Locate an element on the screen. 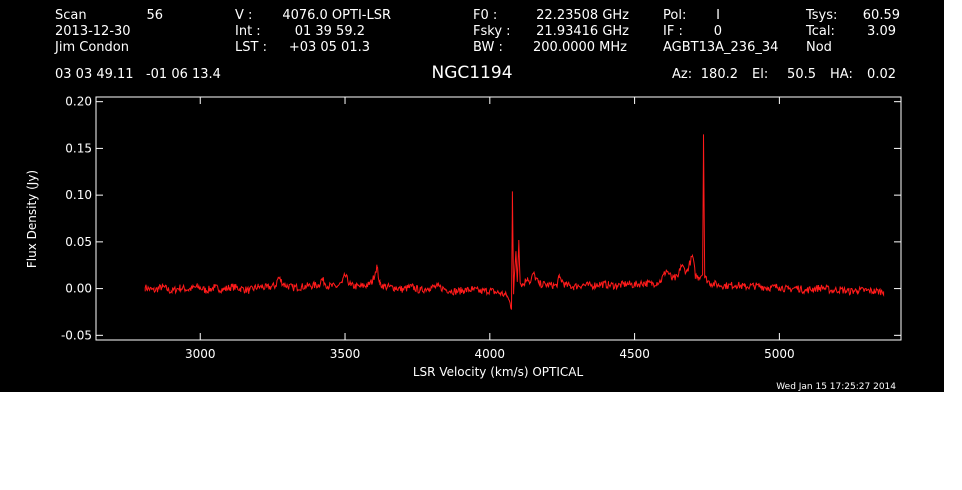 This screenshot has width=962, height=490. source-name: NGC1194 is located at coordinates (471, 73).